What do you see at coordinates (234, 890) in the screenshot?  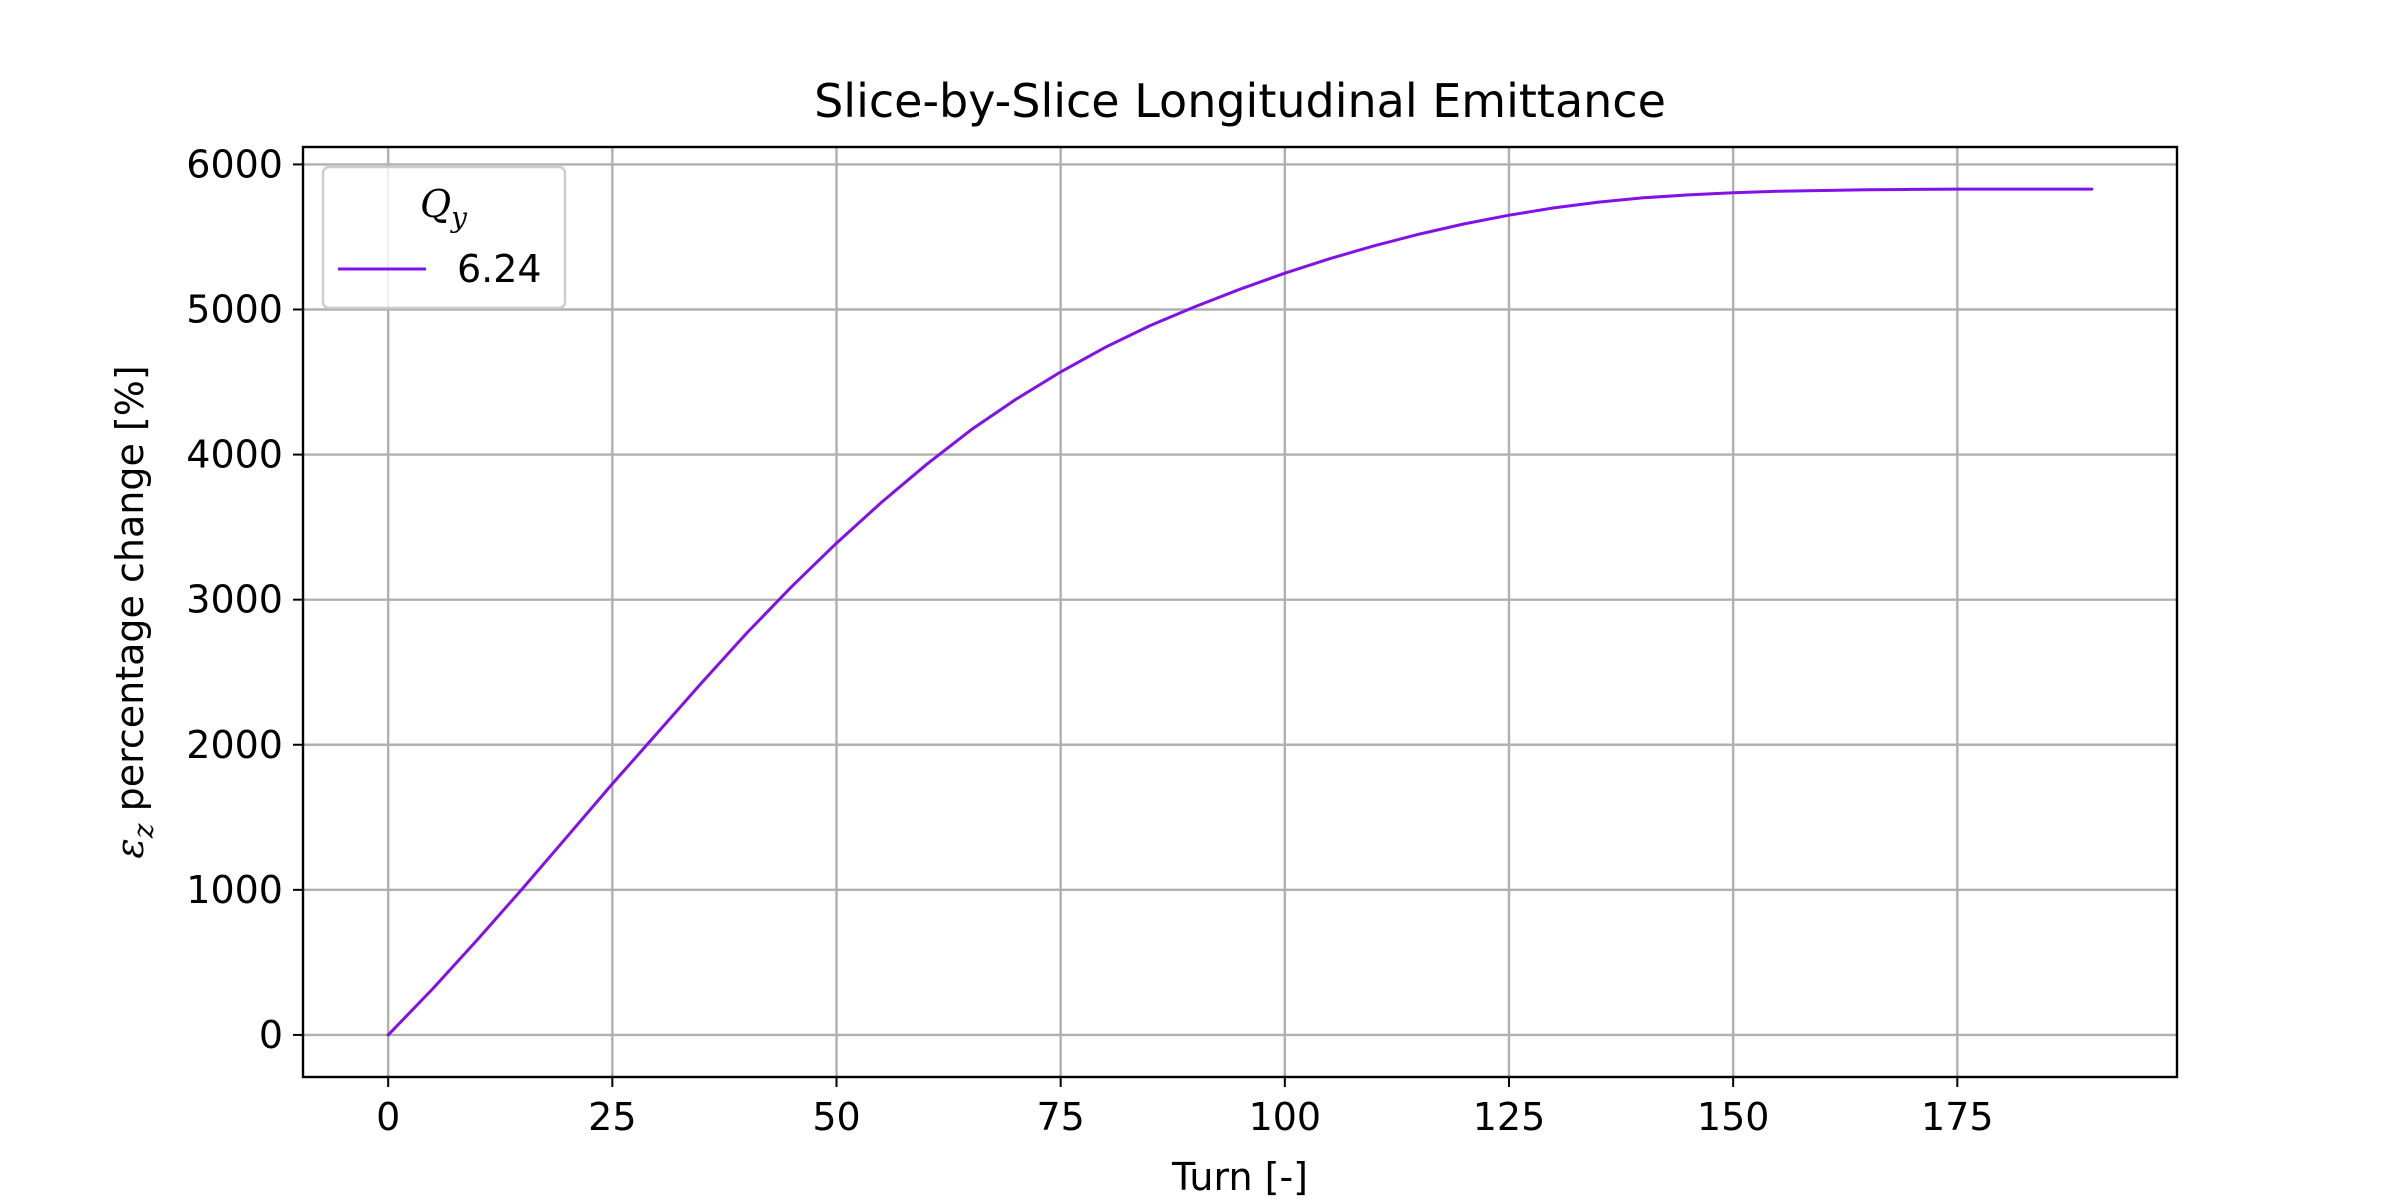 I see `y-tick-label: 1000` at bounding box center [234, 890].